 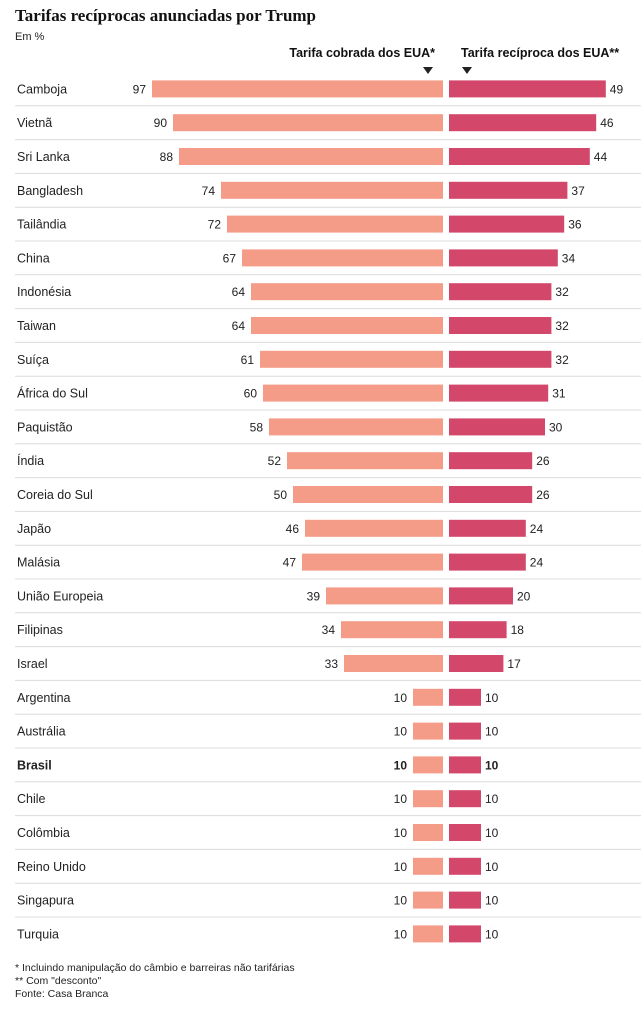 What do you see at coordinates (41, 732) in the screenshot?
I see `category-label: Austrália` at bounding box center [41, 732].